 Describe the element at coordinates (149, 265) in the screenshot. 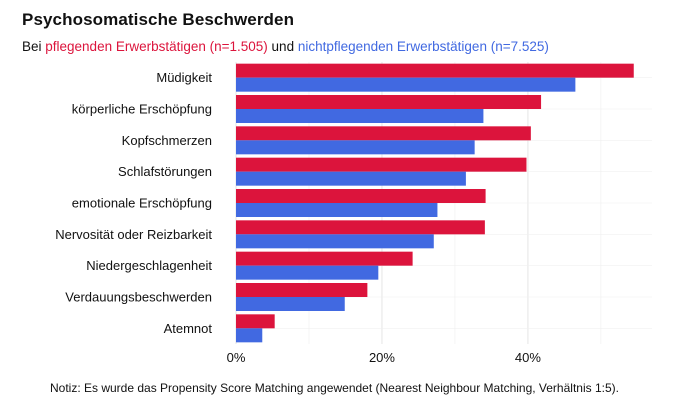

I see `category-label-6: Niedergeschlagenheit` at that location.